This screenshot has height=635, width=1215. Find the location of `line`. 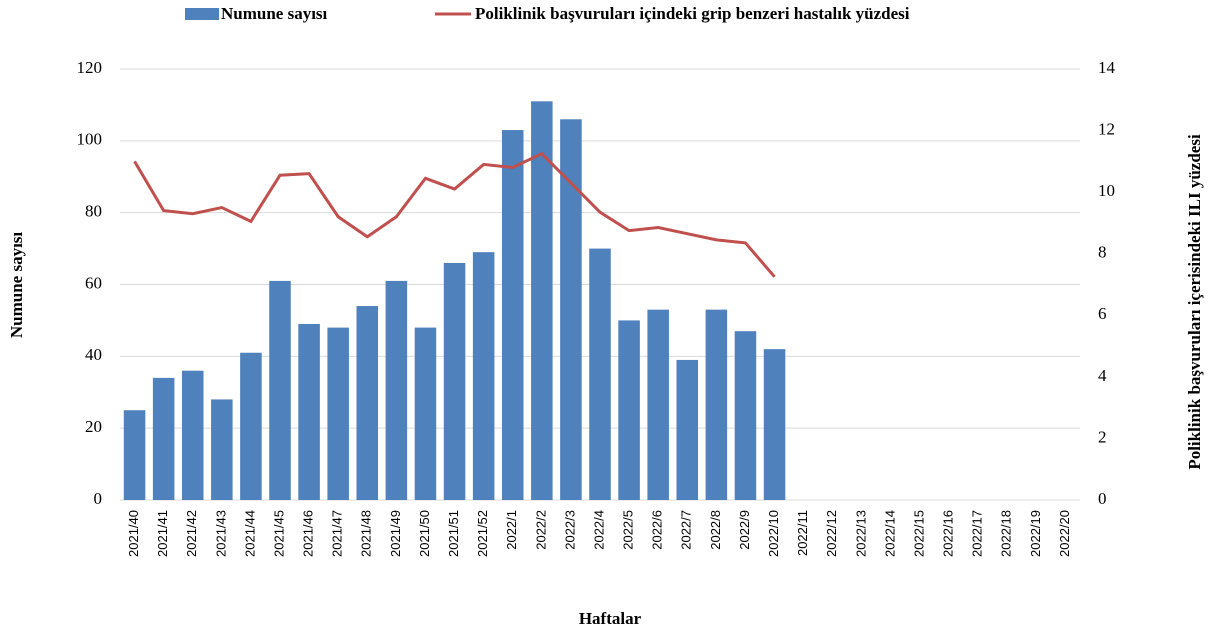

line is located at coordinates (454, 214).